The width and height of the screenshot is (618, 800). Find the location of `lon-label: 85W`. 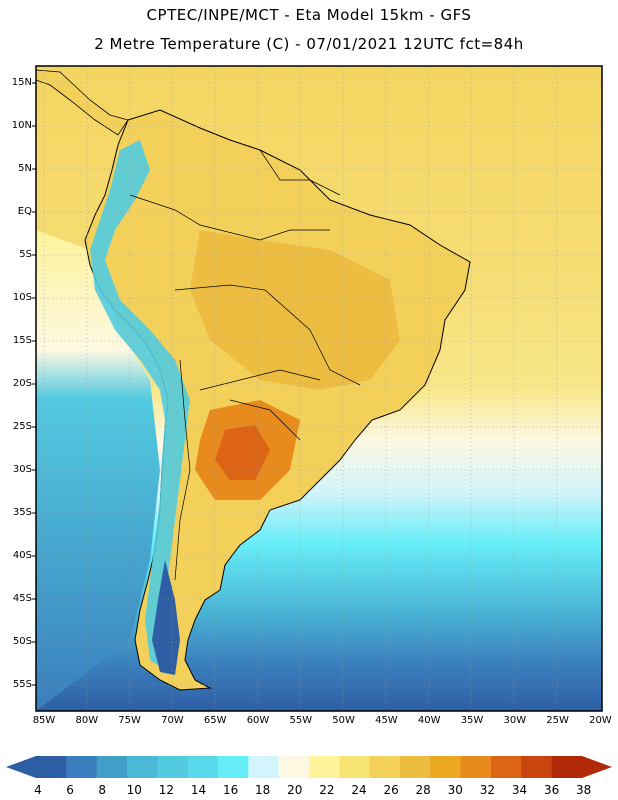

lon-label: 85W is located at coordinates (44, 720).